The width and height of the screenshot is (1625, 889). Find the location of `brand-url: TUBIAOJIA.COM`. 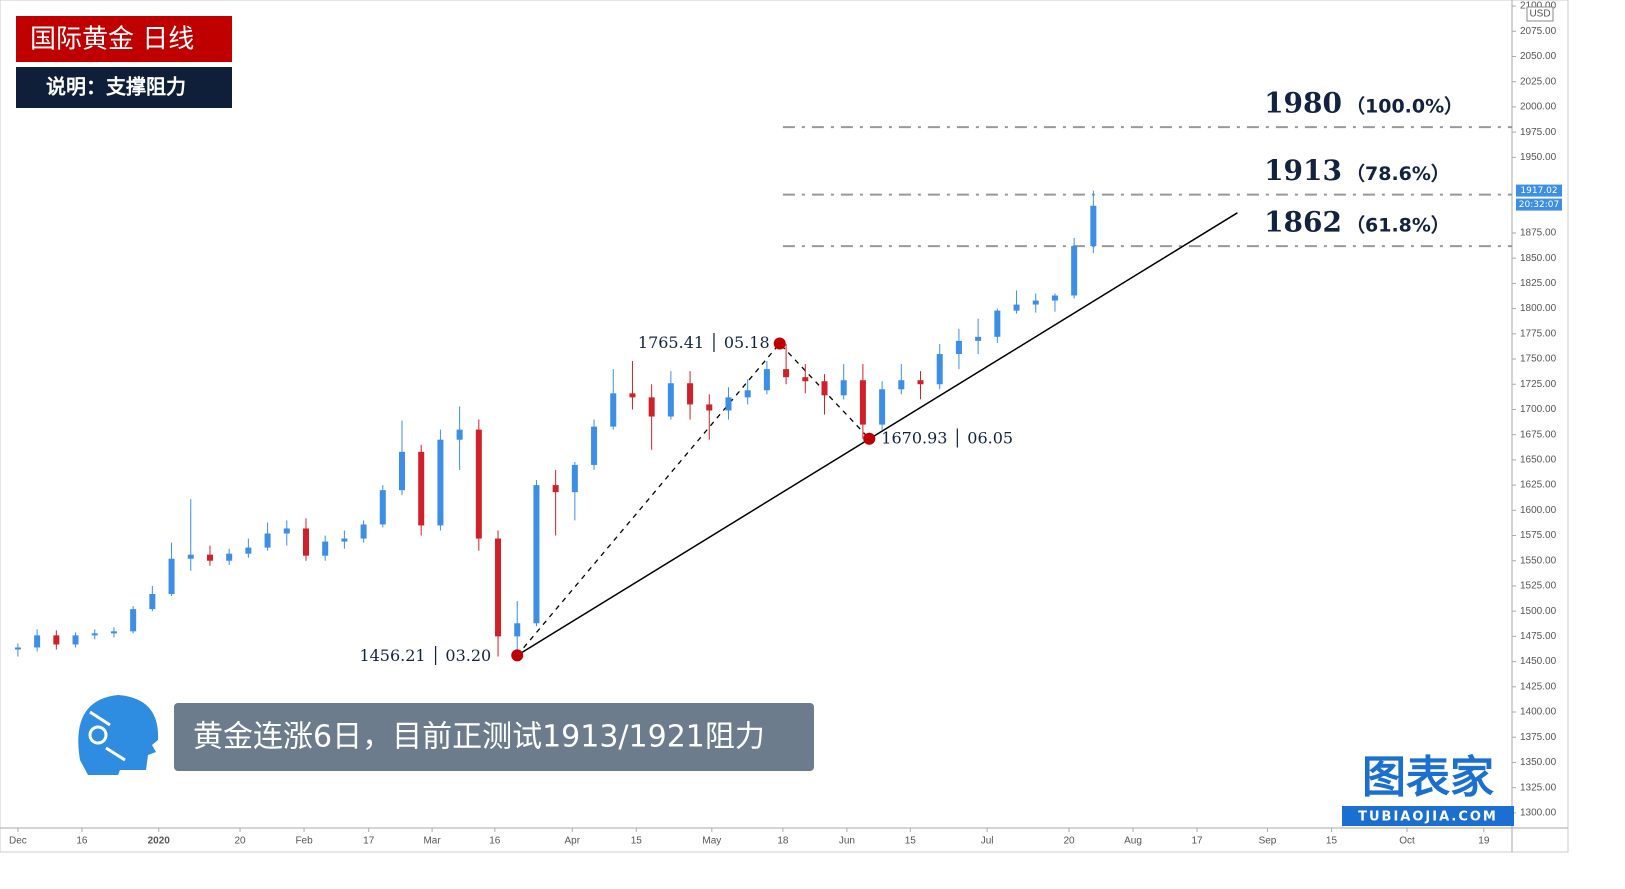

brand-url: TUBIAOJIA.COM is located at coordinates (1428, 817).